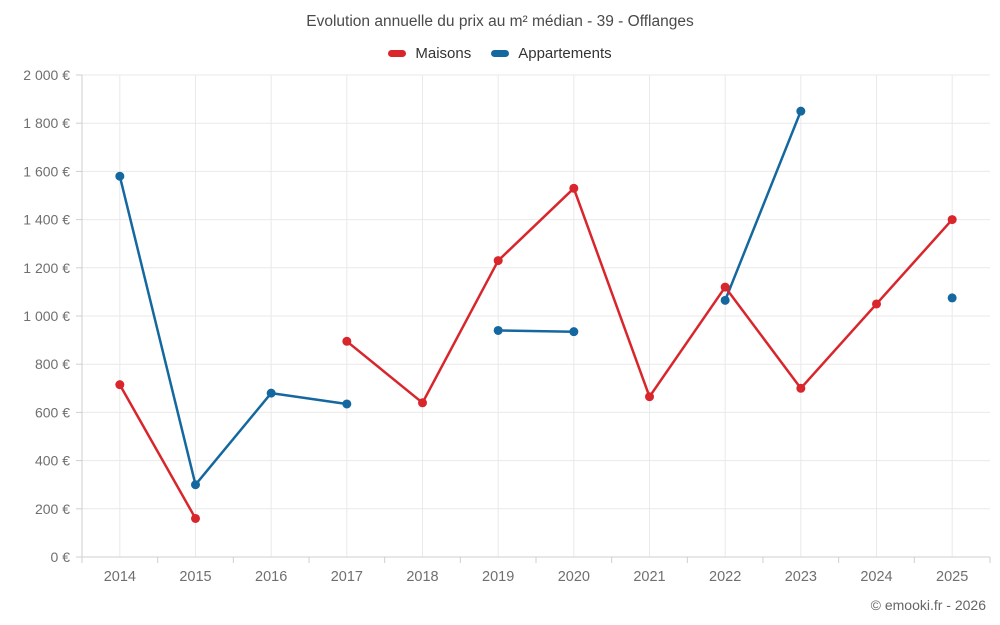 Image resolution: width=1000 pixels, height=625 pixels. I want to click on x-tick-label: 2022, so click(725, 577).